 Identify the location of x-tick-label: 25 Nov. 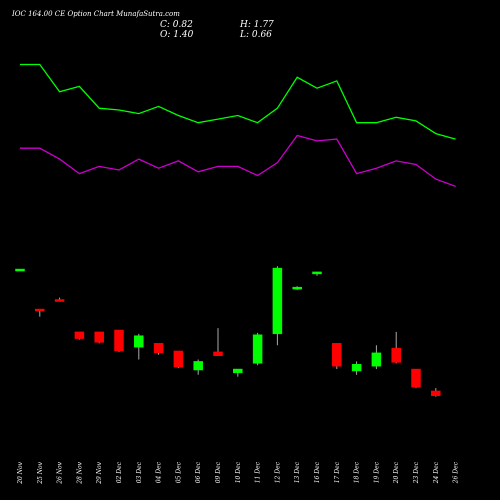
(40, 472).